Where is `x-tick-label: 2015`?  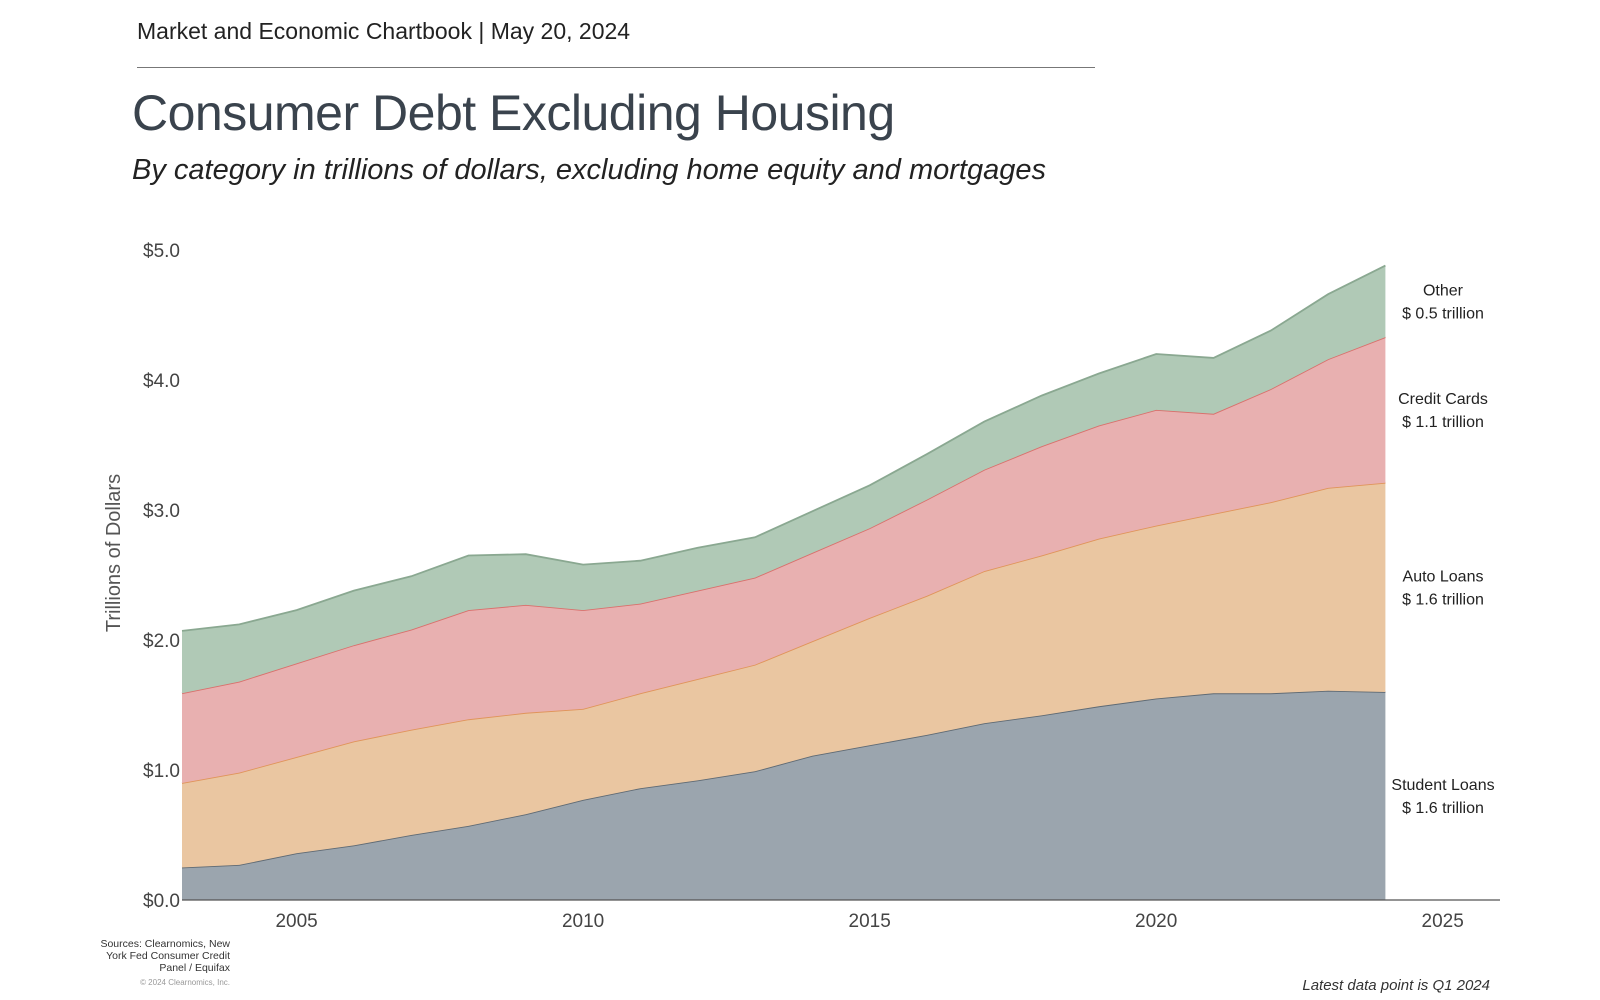
x-tick-label: 2015 is located at coordinates (870, 921).